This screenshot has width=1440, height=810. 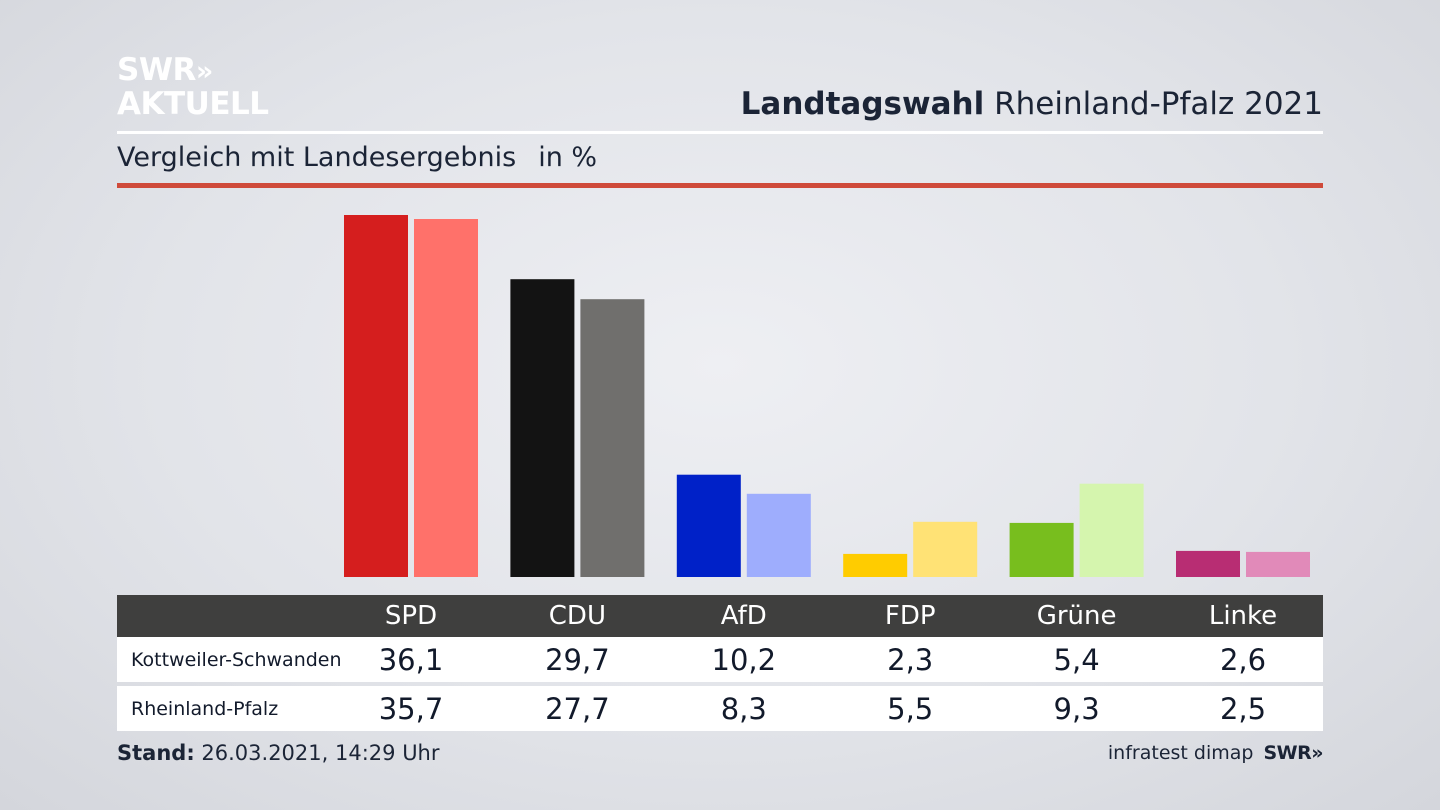 I want to click on value-cdu-kottweiler-schwanden: 29,7, so click(x=577, y=659).